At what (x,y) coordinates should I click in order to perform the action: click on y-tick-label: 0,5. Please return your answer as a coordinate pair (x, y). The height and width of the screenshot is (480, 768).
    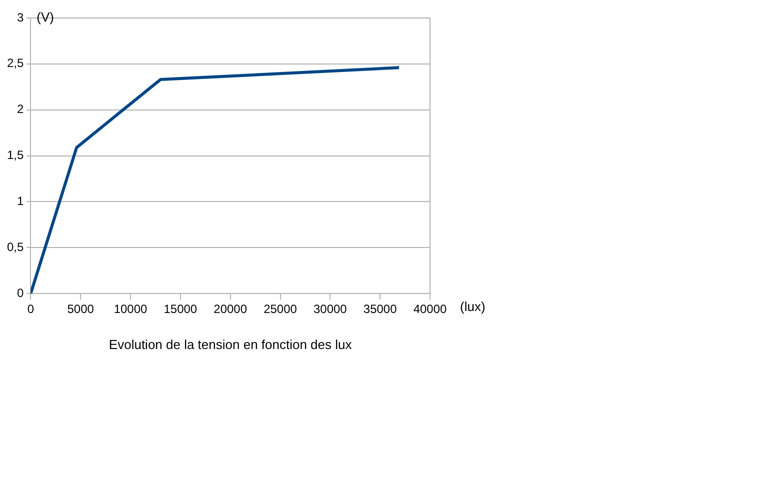
    Looking at the image, I should click on (15, 247).